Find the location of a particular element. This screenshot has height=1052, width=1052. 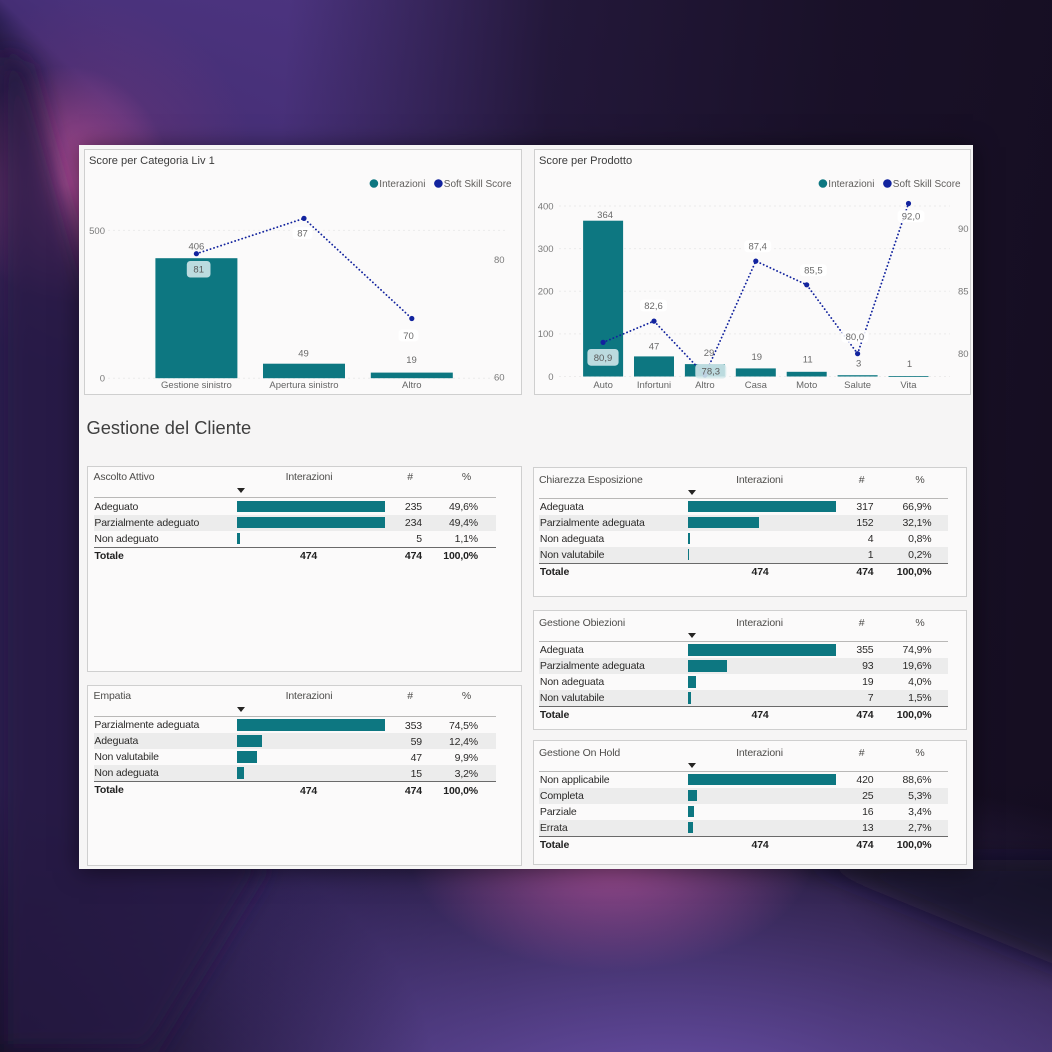

svg-text: 3 is located at coordinates (858, 363).